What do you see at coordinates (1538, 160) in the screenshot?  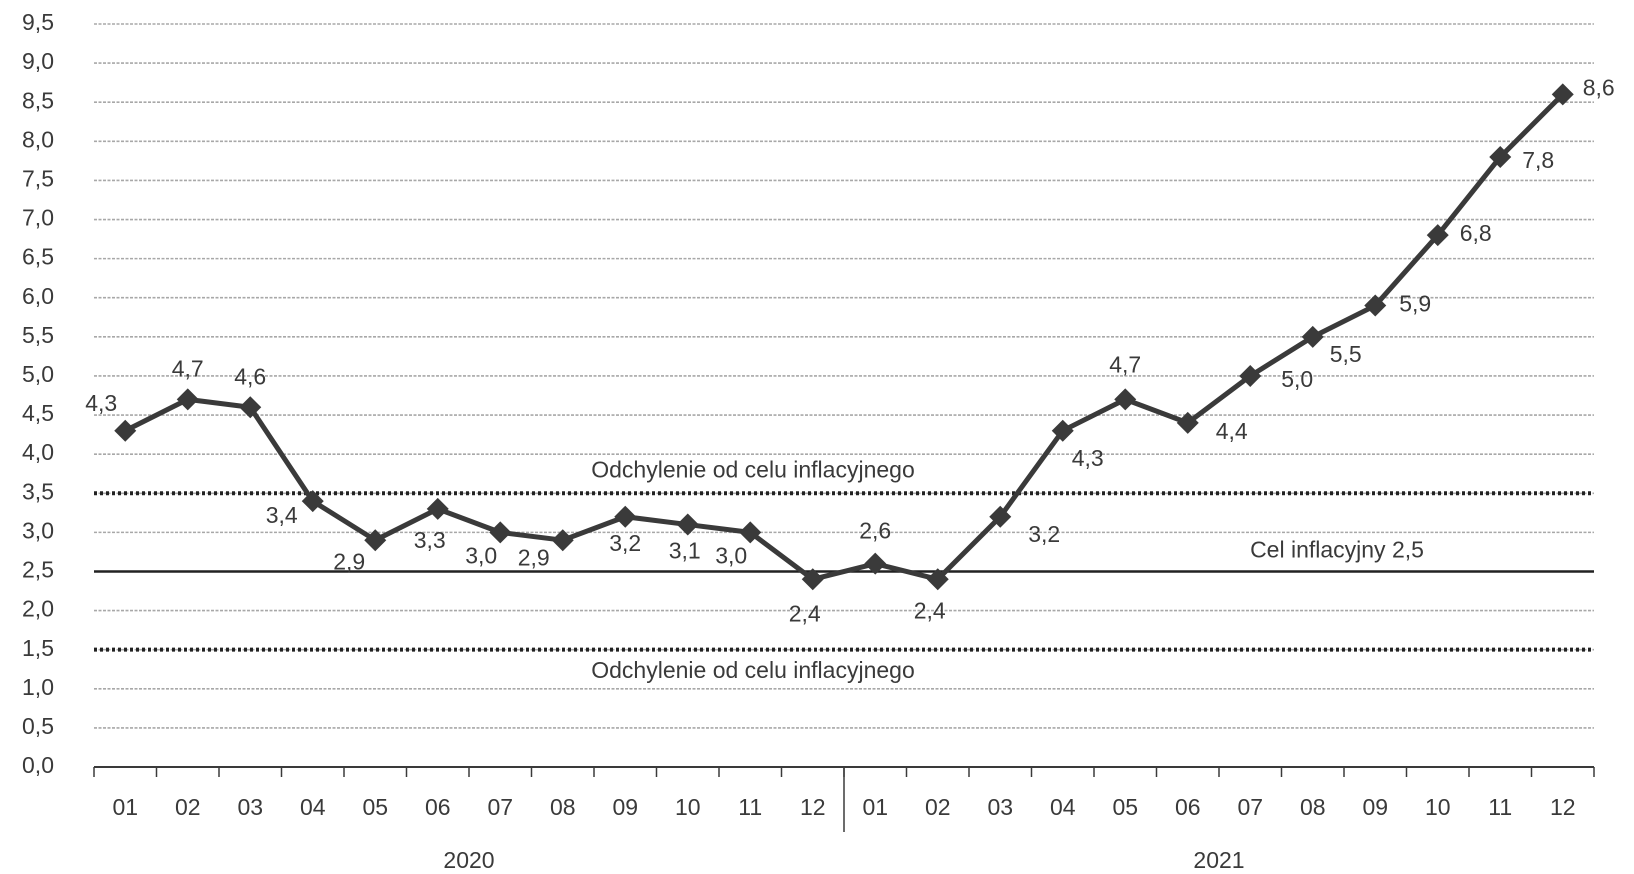 I see `data-label: 7,8` at bounding box center [1538, 160].